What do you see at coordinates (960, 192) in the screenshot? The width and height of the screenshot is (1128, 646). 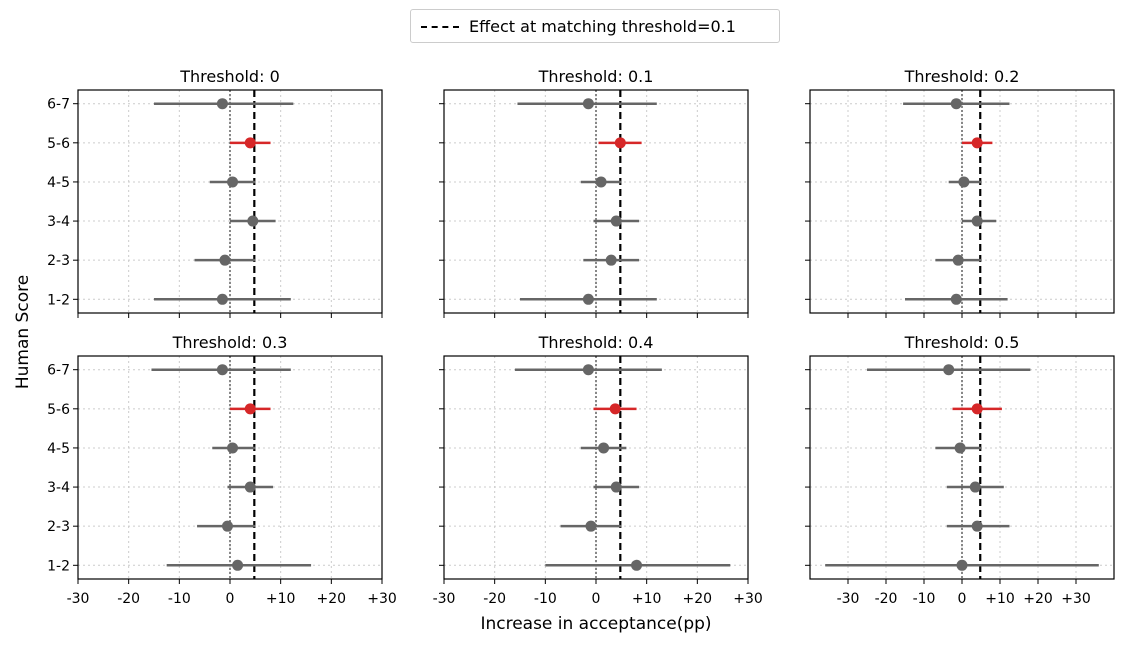 I see `panel-3: Threshold: 0.2` at bounding box center [960, 192].